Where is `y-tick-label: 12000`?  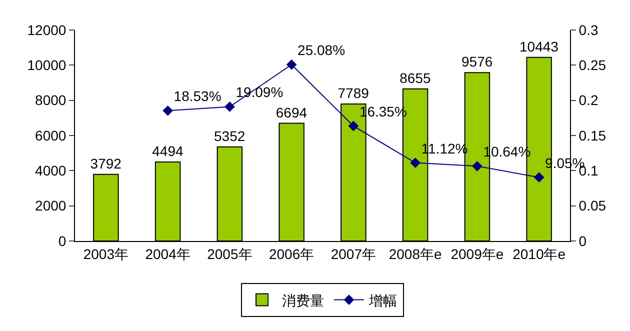 y-tick-label: 12000 is located at coordinates (46, 30).